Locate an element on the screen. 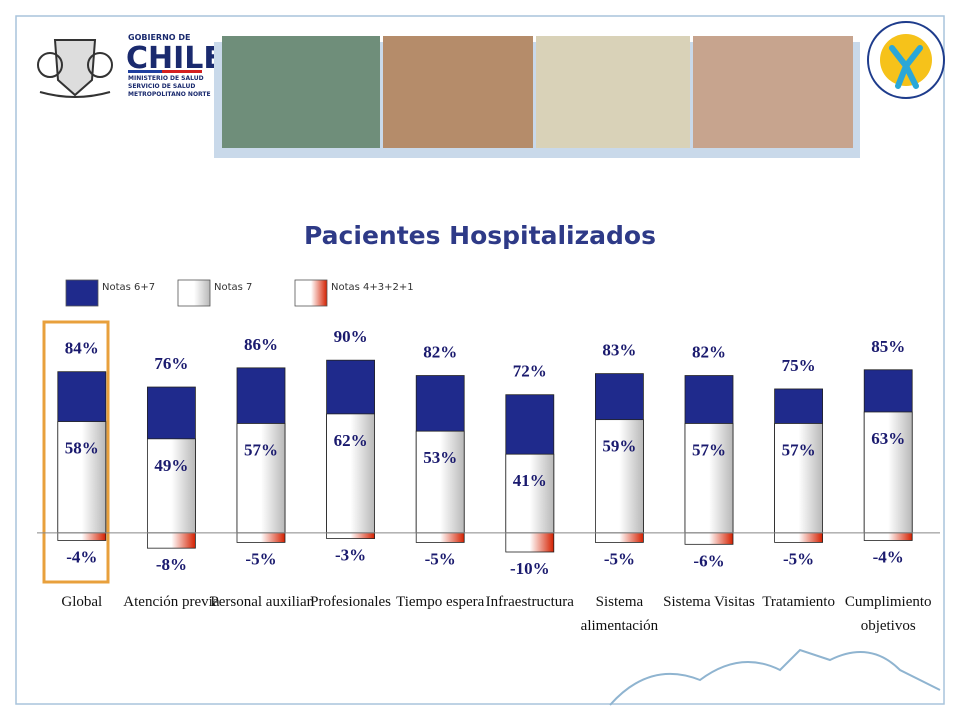  value-label: 63% is located at coordinates (888, 438).